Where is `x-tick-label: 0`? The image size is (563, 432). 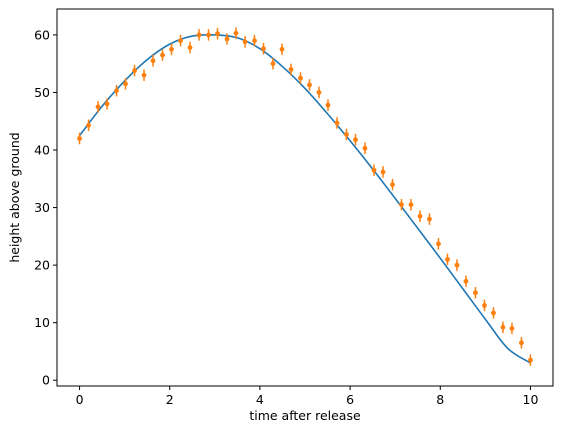
x-tick-label: 0 is located at coordinates (80, 399).